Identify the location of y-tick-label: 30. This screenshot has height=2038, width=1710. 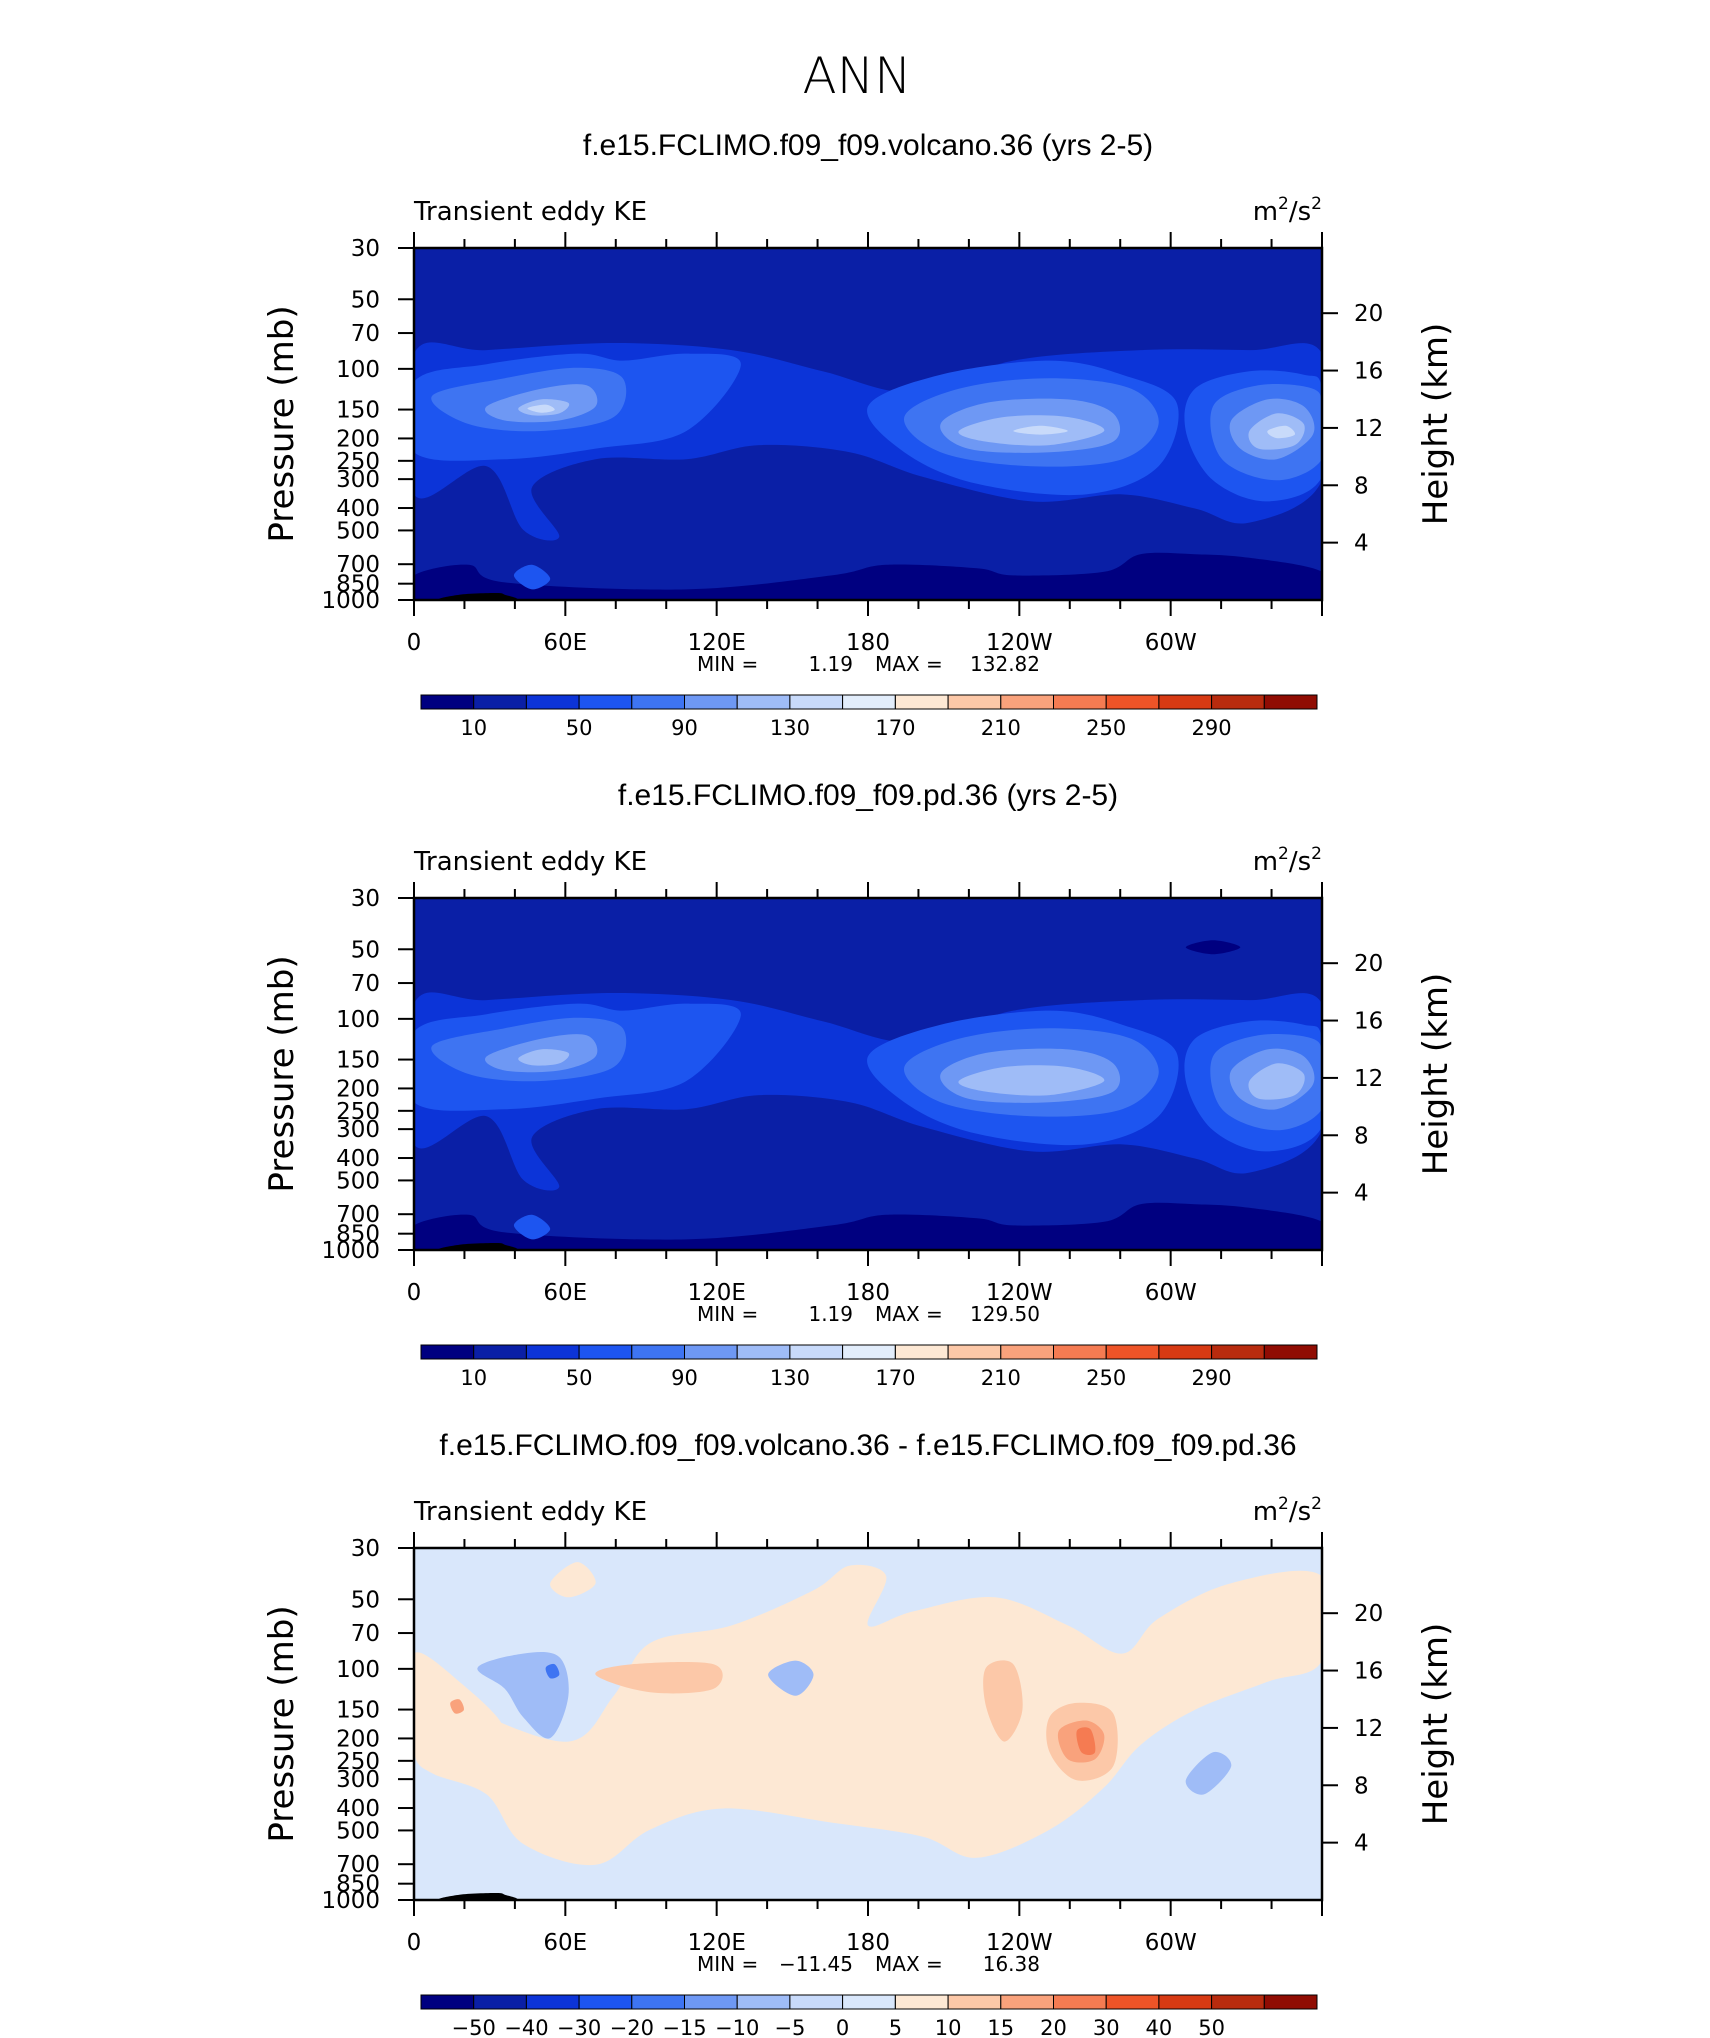
(365, 249).